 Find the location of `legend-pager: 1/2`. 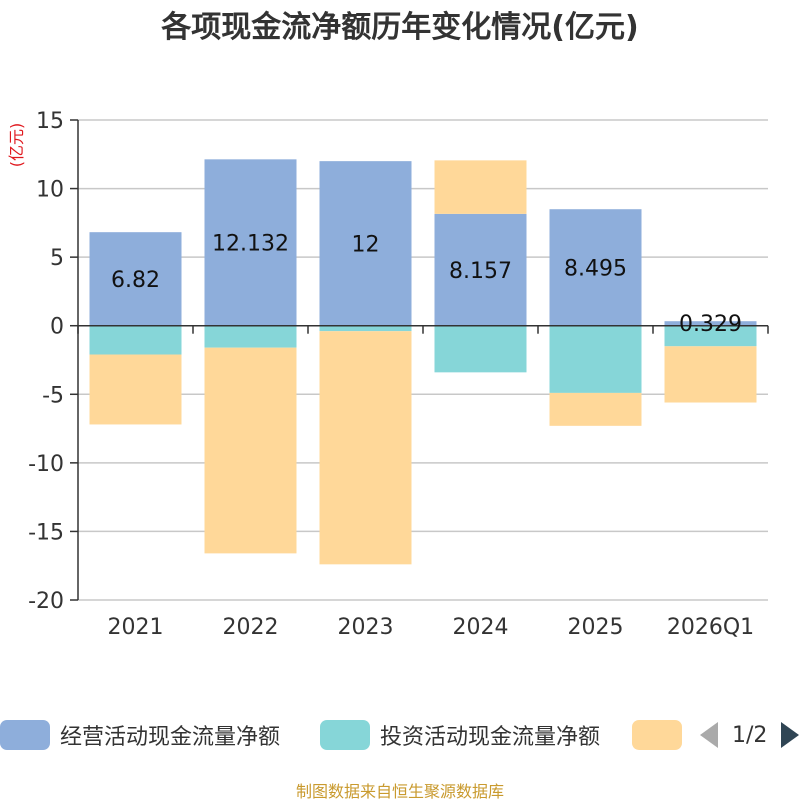

legend-pager: 1/2 is located at coordinates (750, 735).